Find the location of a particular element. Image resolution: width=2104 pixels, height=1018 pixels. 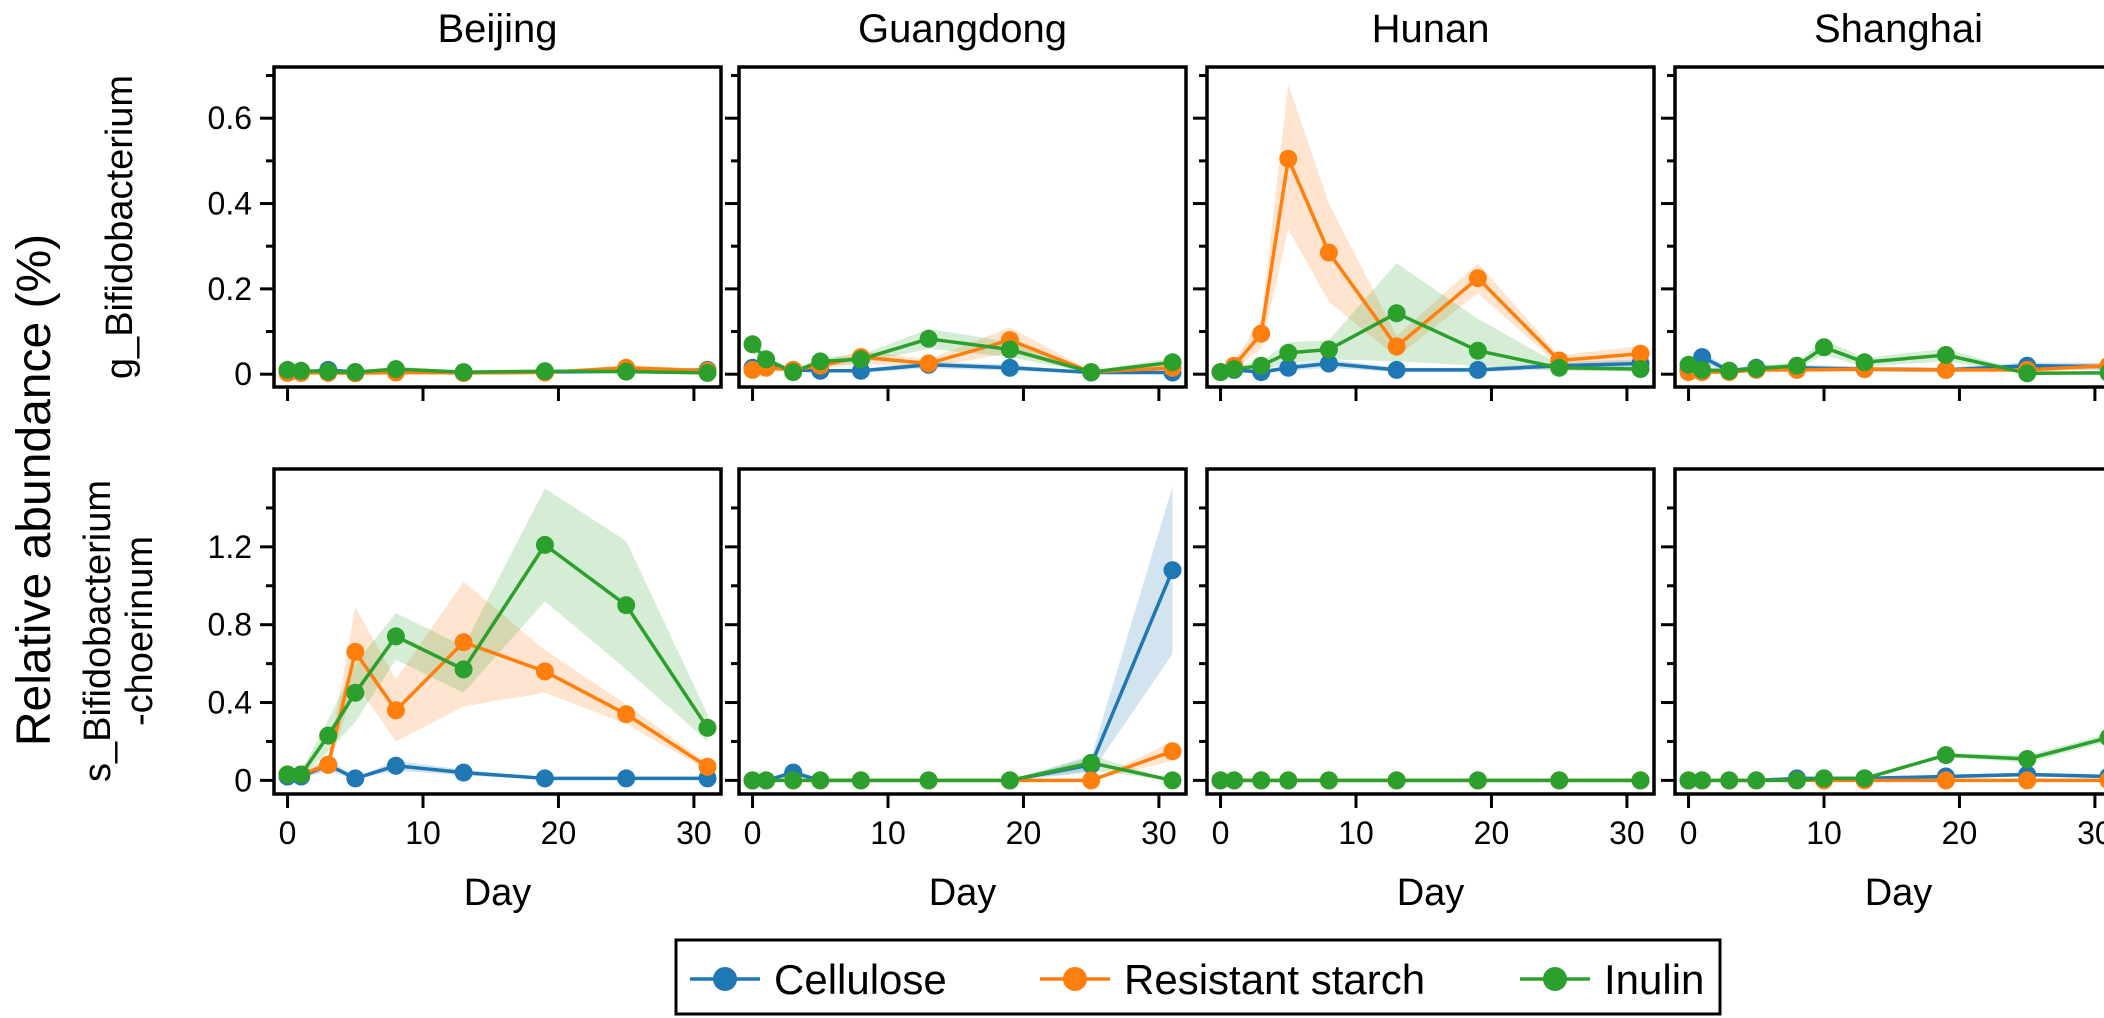

x-axis-label: Day is located at coordinates (1431, 893).